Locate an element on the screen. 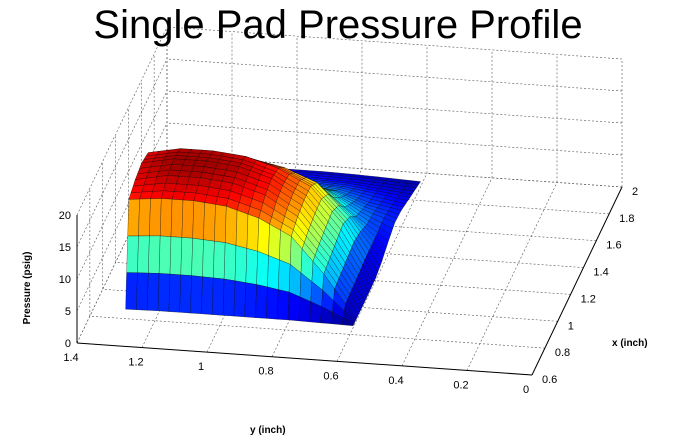 This screenshot has height=448, width=677. y-tick-label: 0.6 is located at coordinates (330, 376).